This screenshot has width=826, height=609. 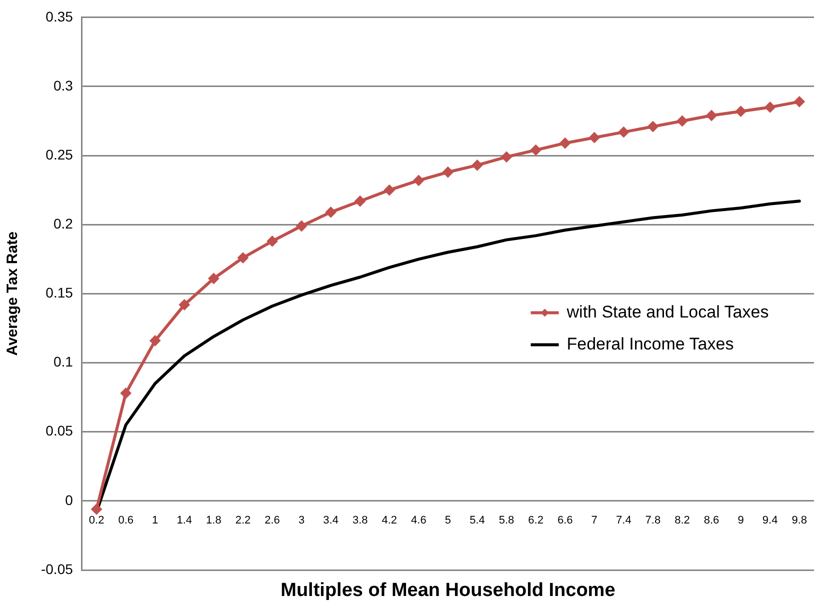 I want to click on y-tick-label: -0.05, so click(x=57, y=568).